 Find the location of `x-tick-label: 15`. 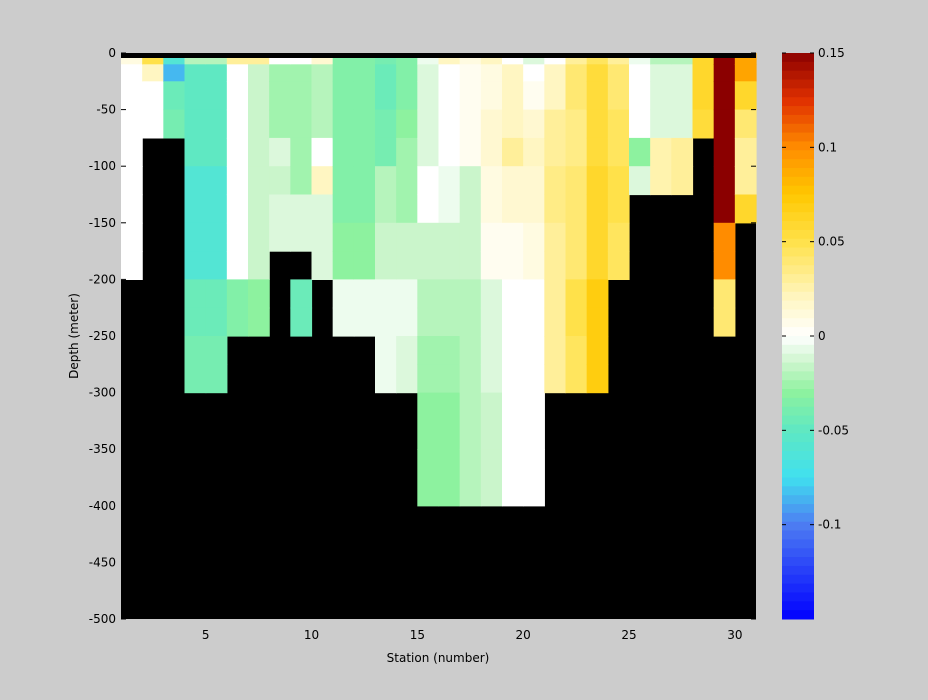

x-tick-label: 15 is located at coordinates (417, 635).